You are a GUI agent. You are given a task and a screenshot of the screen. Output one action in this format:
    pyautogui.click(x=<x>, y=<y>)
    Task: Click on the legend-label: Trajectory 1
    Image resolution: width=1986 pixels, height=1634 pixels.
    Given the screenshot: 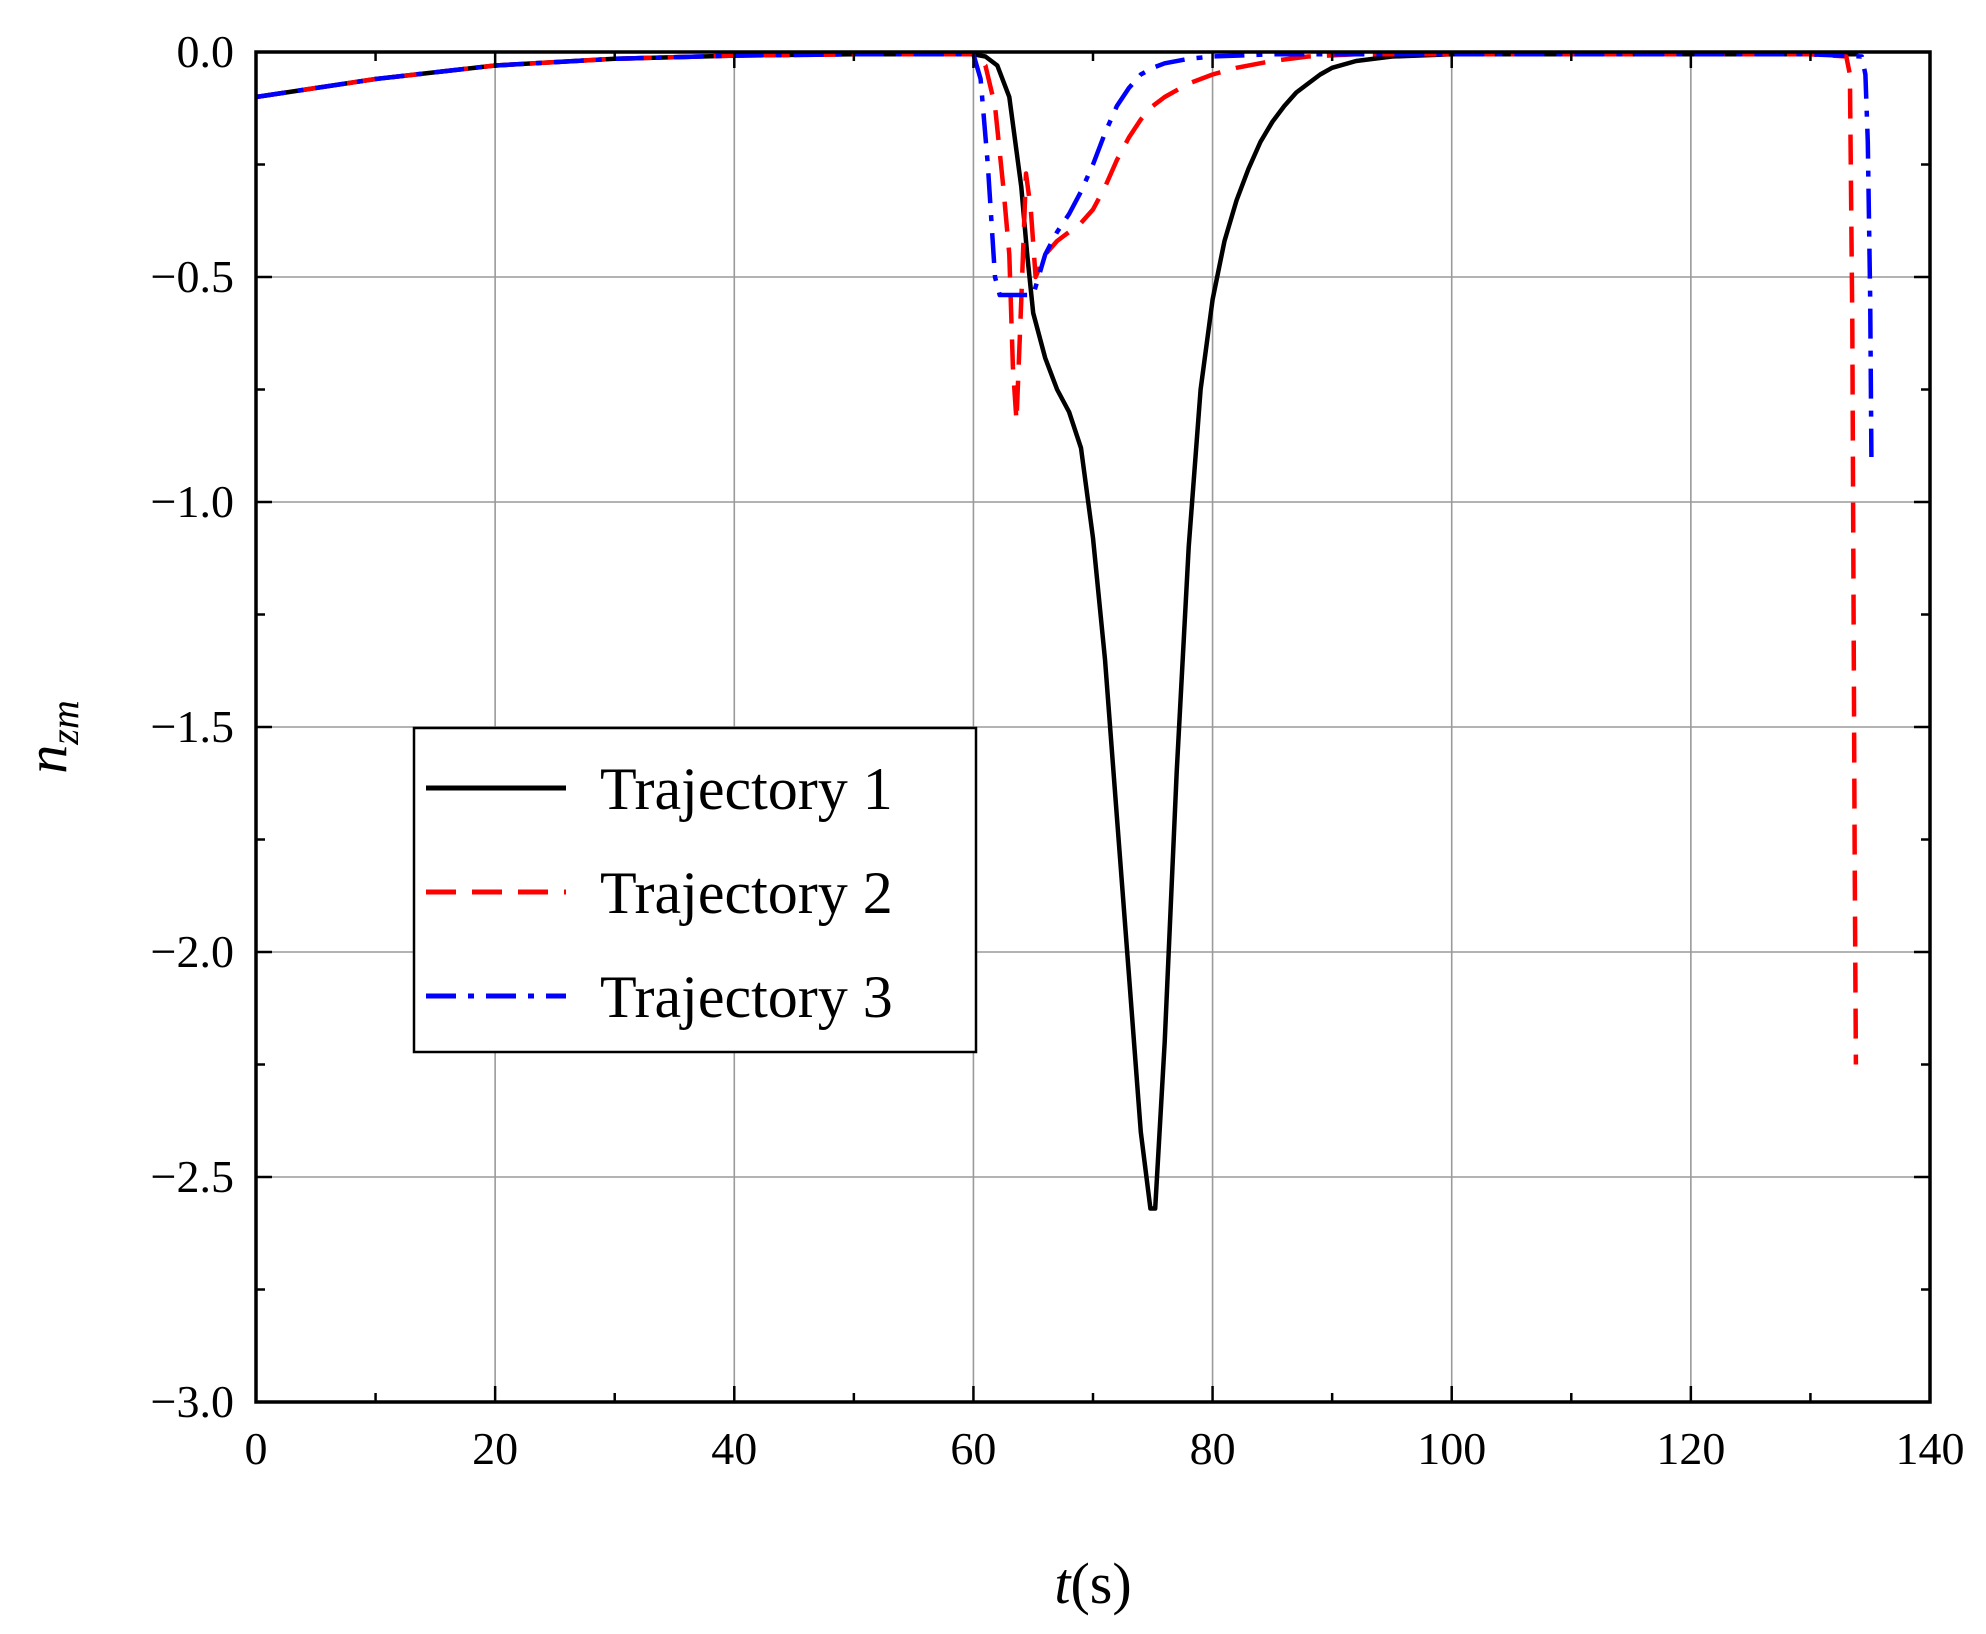 What is the action you would take?
    pyautogui.click(x=746, y=789)
    